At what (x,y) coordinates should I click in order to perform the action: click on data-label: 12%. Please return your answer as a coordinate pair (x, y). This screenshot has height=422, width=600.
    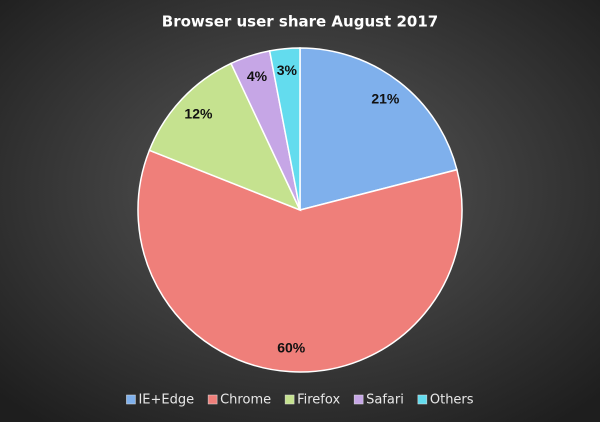
    Looking at the image, I should click on (198, 113).